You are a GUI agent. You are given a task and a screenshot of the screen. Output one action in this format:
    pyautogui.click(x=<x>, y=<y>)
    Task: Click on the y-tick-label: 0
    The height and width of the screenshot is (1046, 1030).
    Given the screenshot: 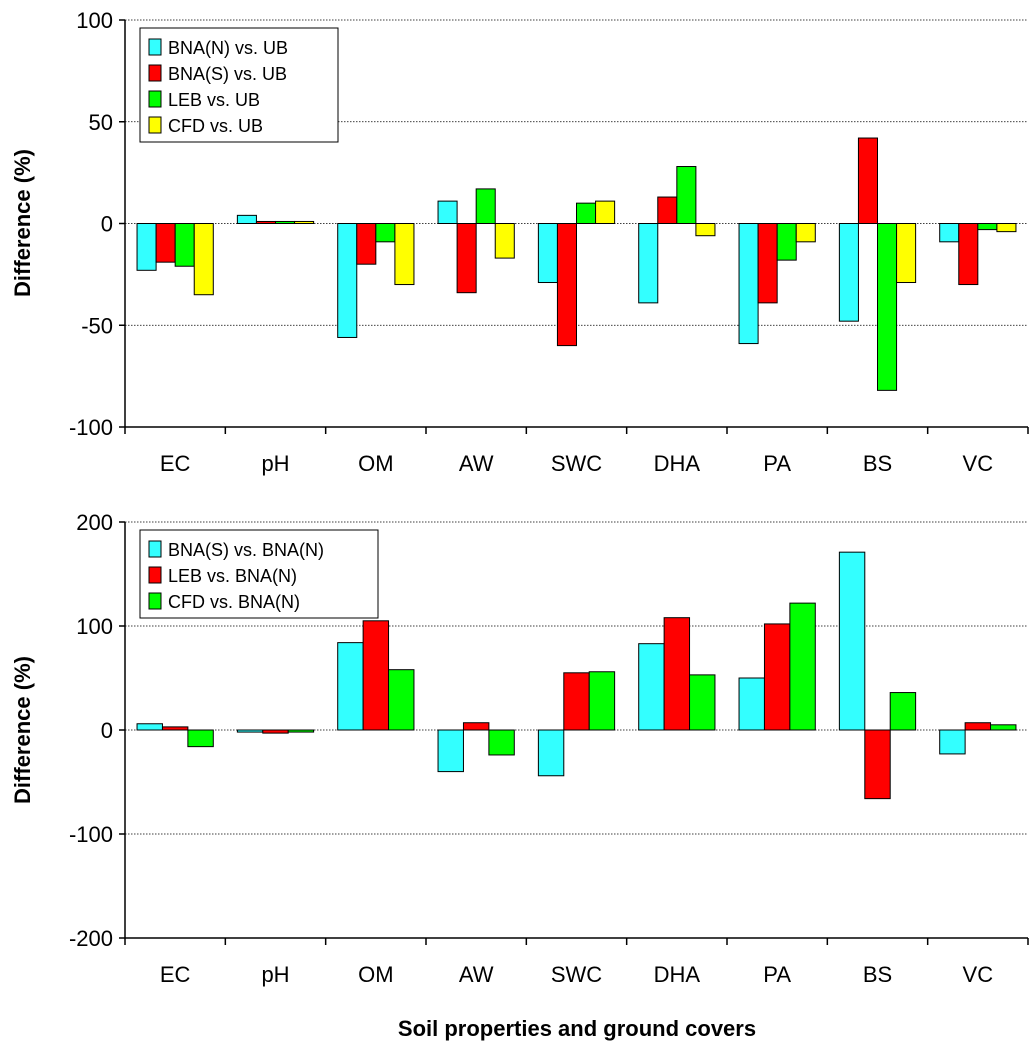 What is the action you would take?
    pyautogui.click(x=107, y=730)
    